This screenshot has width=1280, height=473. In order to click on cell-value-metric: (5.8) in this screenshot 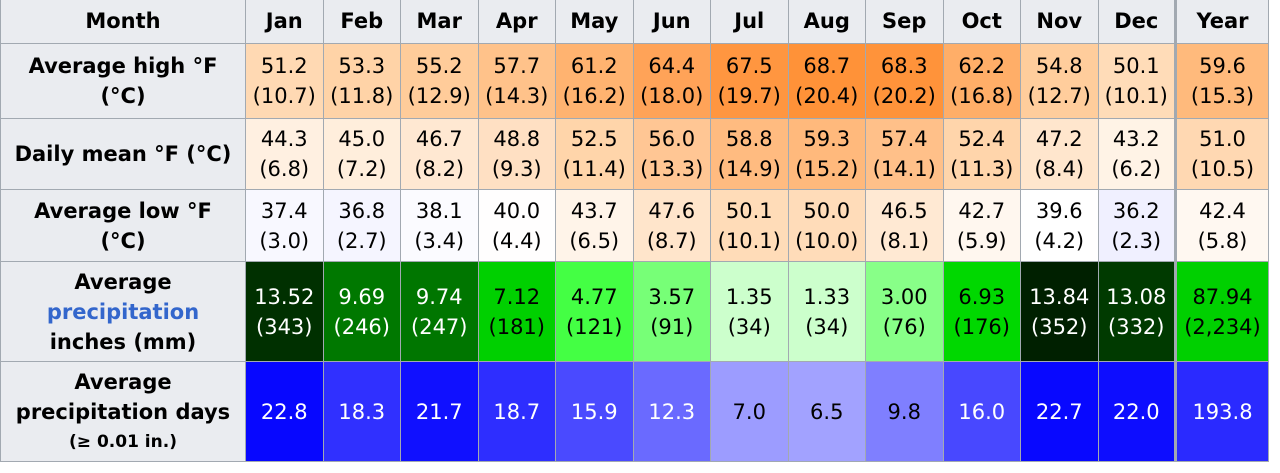, I will do `click(1222, 240)`.